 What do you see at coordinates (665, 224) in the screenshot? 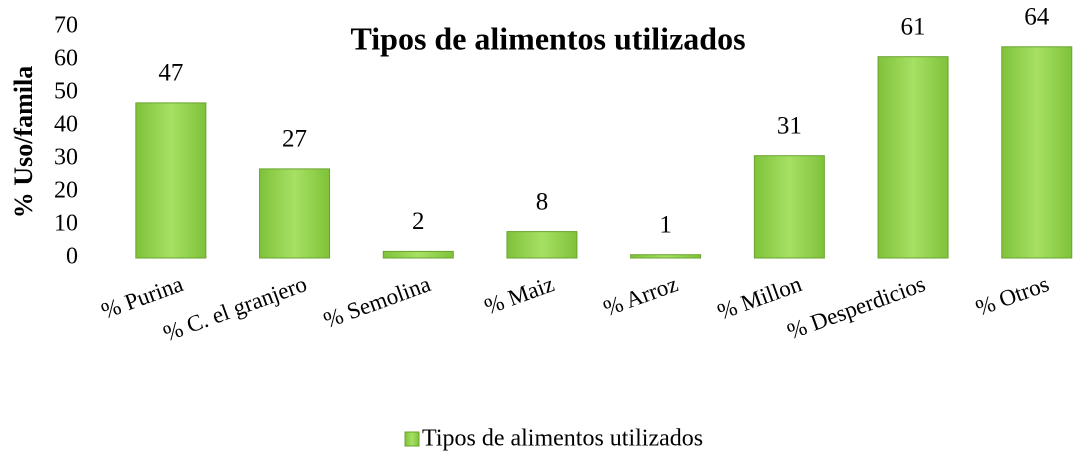
I see `data-label: 1` at bounding box center [665, 224].